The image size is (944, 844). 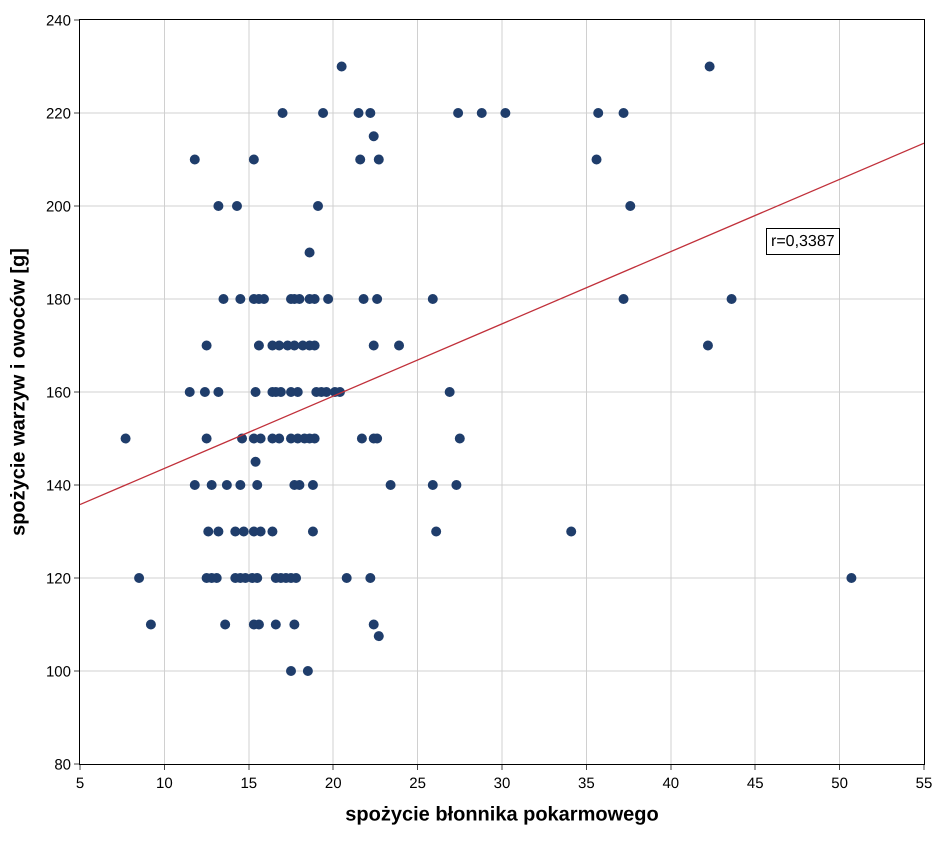 I want to click on y-tick-label: 200, so click(x=58, y=207).